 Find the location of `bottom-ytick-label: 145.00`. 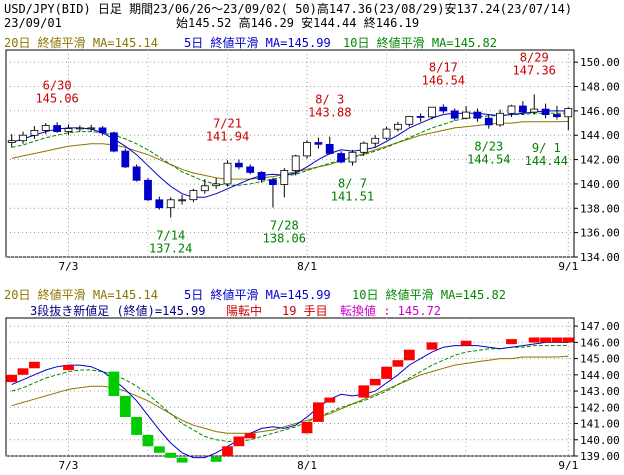

bottom-ytick-label: 145.00 is located at coordinates (600, 359).